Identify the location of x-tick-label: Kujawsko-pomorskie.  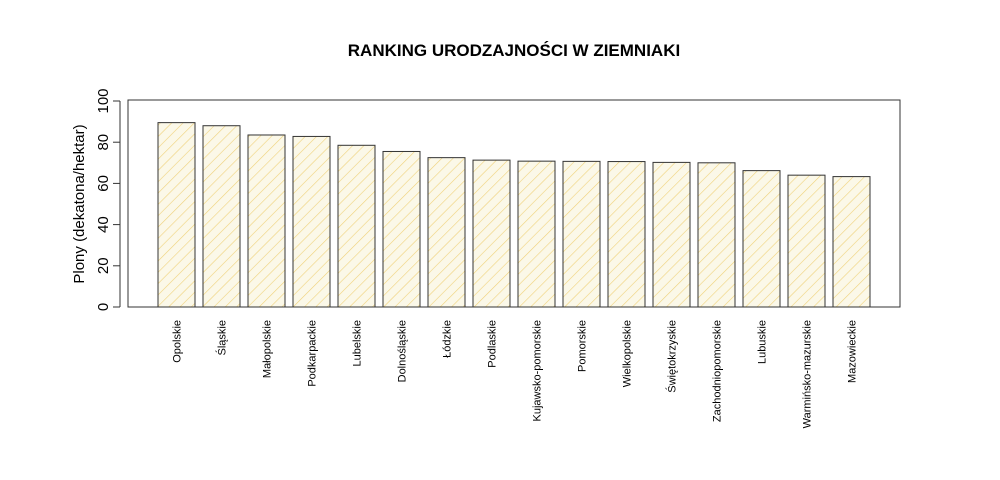
(538, 370).